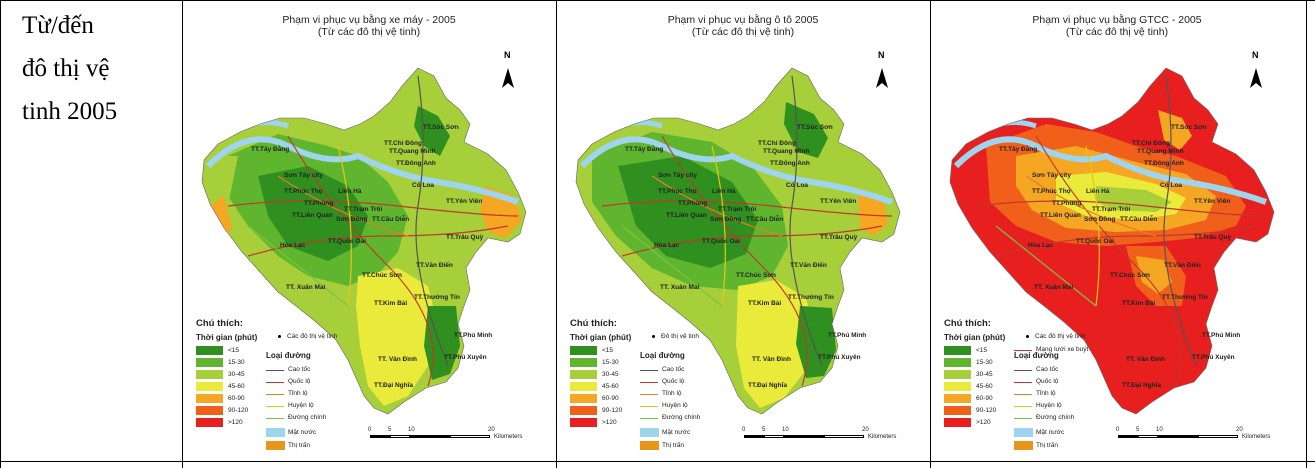 This screenshot has height=468, width=1315. I want to click on river, so click(736, 170).